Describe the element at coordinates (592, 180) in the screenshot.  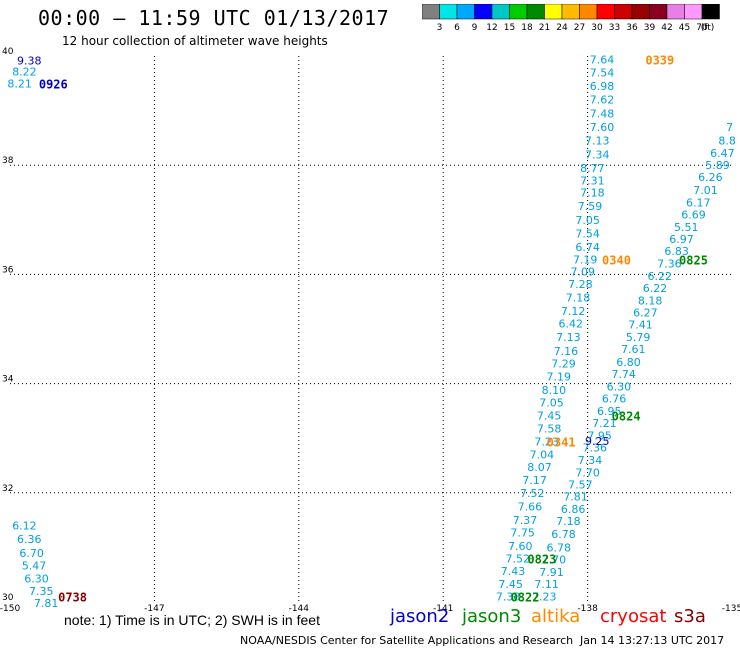
I see `wave-height-point: 7.31` at that location.